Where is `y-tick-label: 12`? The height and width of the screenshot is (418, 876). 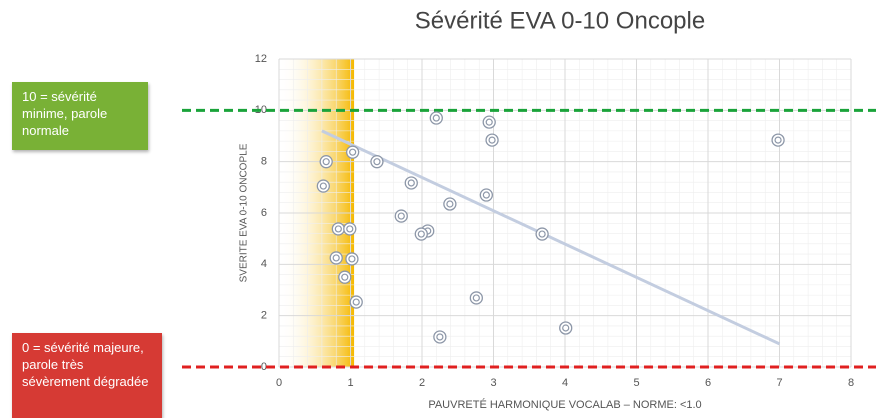 y-tick-label: 12 is located at coordinates (261, 59).